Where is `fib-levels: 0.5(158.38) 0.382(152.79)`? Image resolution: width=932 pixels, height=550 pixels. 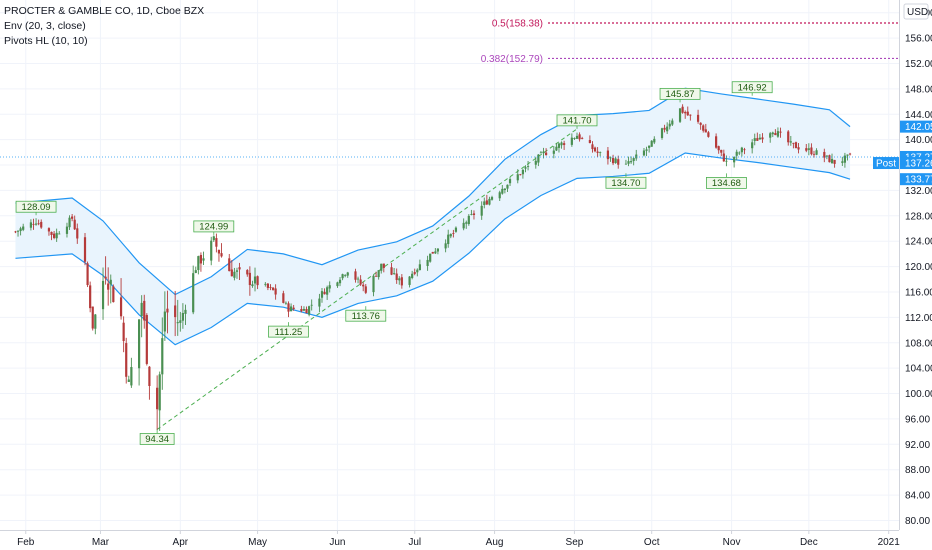
fib-levels: 0.5(158.38) 0.382(152.79) is located at coordinates (690, 41).